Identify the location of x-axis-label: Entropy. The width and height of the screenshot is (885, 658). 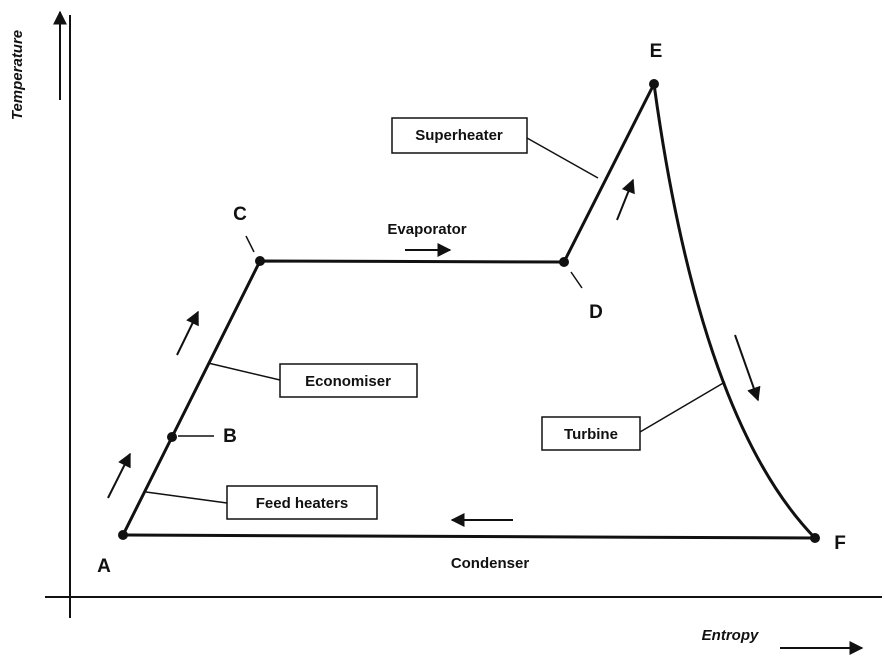
(730, 635).